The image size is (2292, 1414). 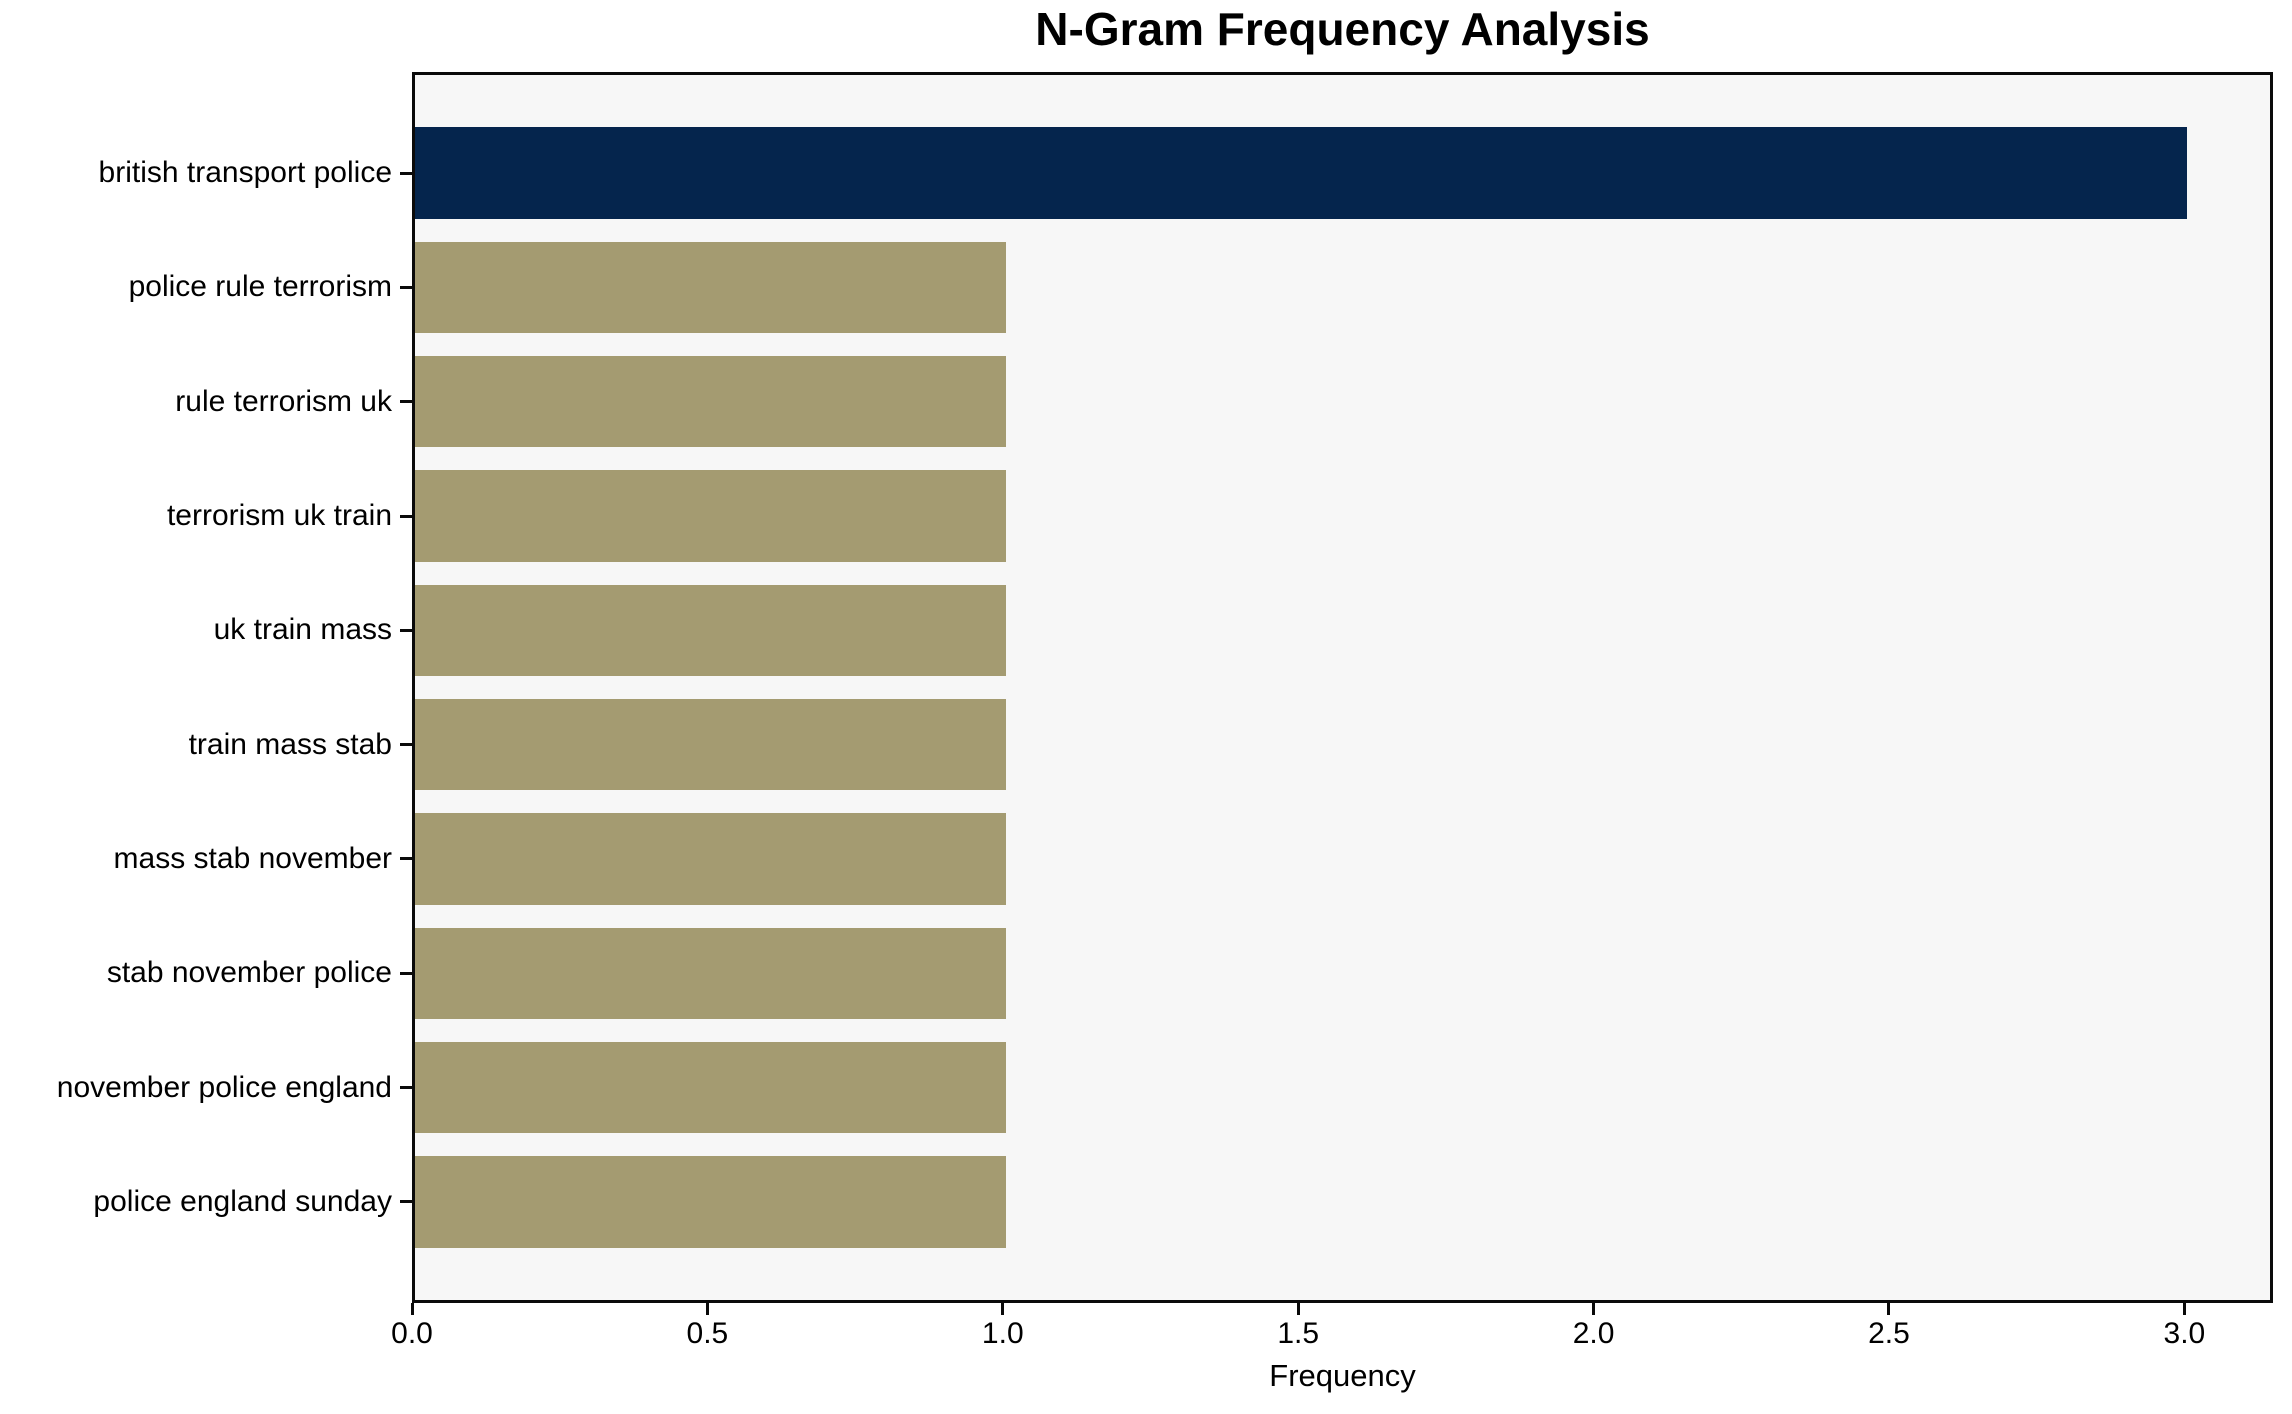 What do you see at coordinates (1002, 1333) in the screenshot?
I see `x-tick-label-1.0: 1.0` at bounding box center [1002, 1333].